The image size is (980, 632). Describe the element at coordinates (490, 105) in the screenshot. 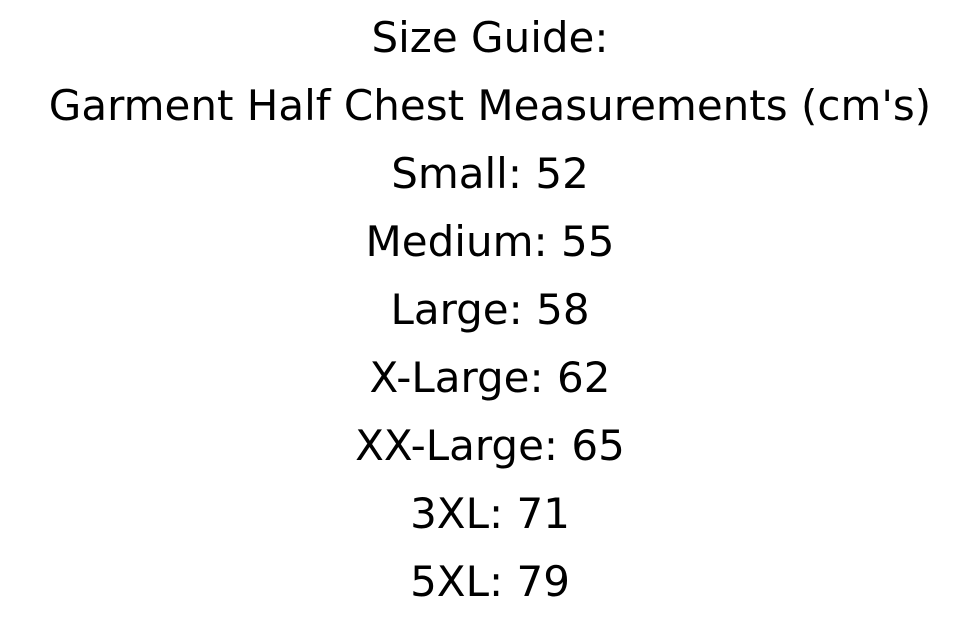

I see `size-guide-subtitle: Garment Half Chest Measurements (cm's)` at that location.